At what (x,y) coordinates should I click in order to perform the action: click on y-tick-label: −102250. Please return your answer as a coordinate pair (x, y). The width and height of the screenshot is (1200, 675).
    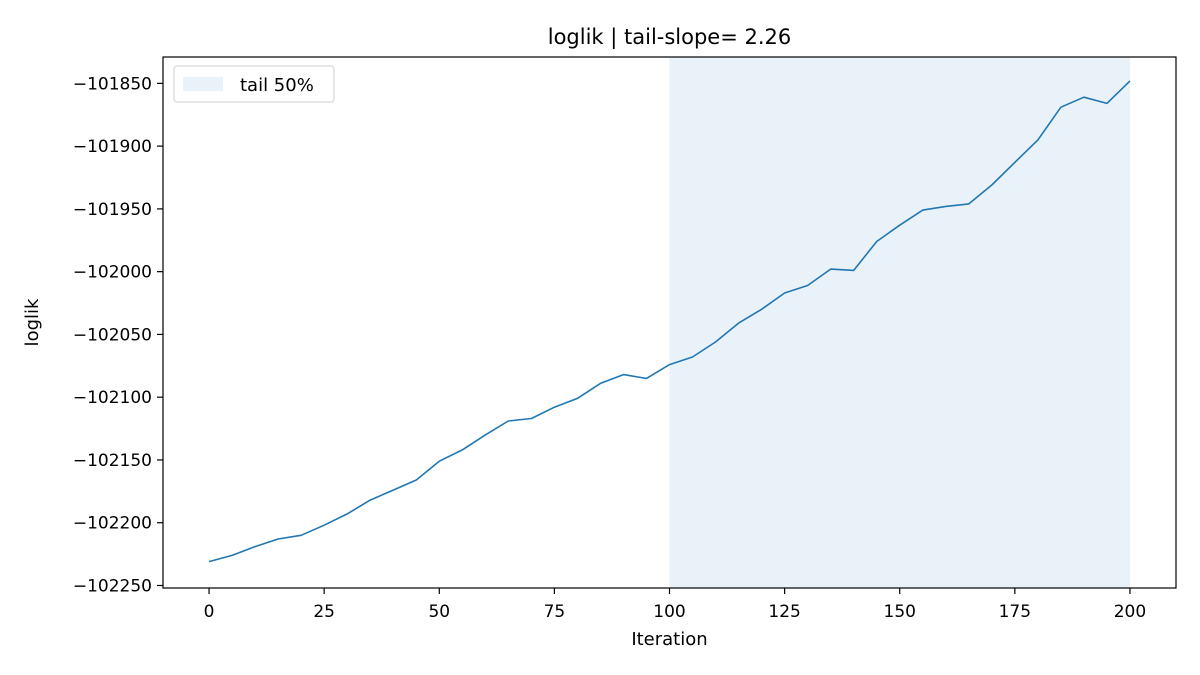
    Looking at the image, I should click on (112, 586).